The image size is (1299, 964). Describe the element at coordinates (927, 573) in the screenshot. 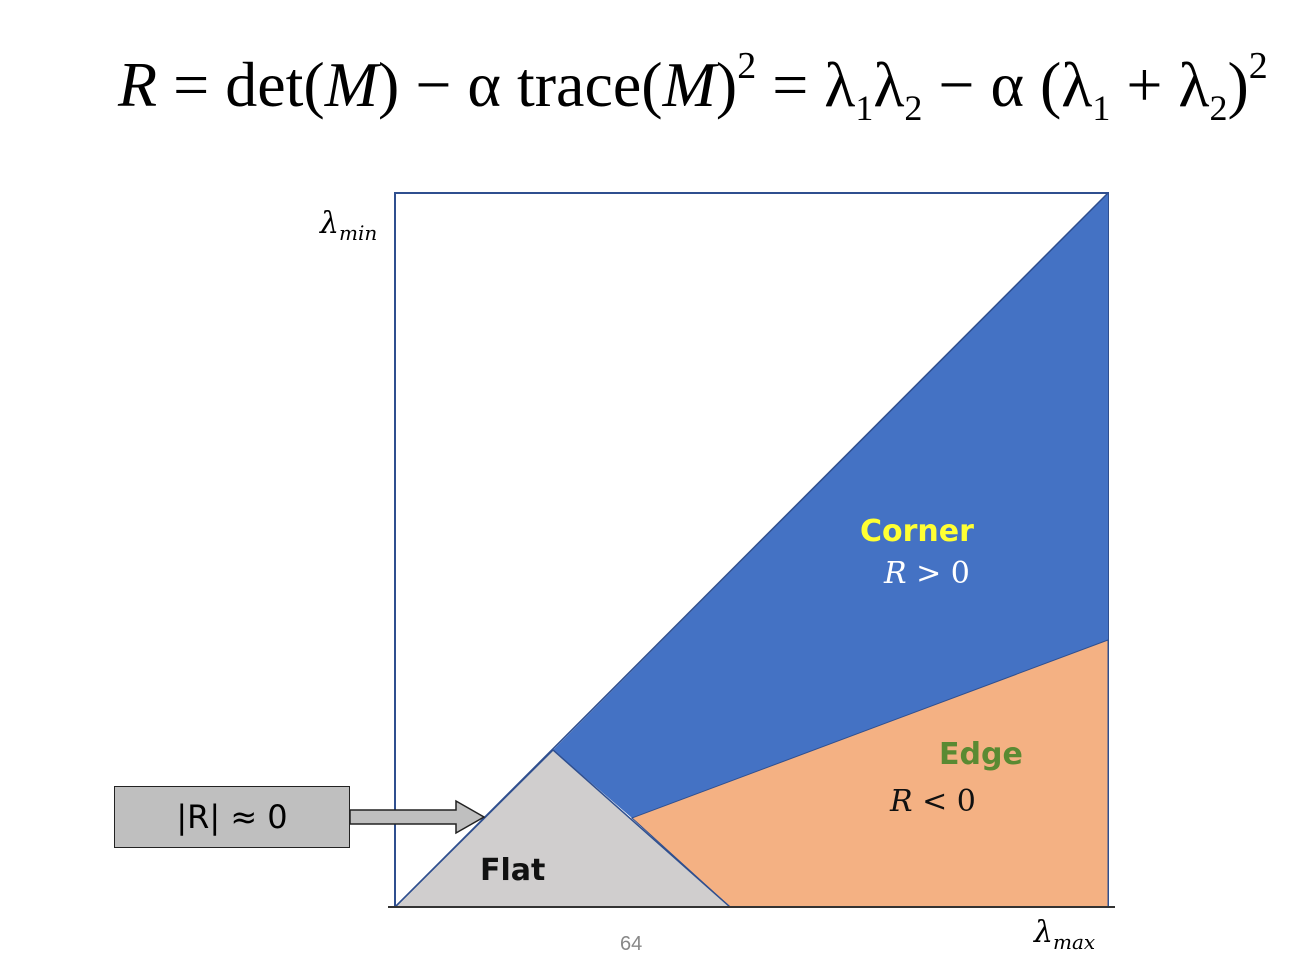

I see `corner-condition: R > 0` at that location.